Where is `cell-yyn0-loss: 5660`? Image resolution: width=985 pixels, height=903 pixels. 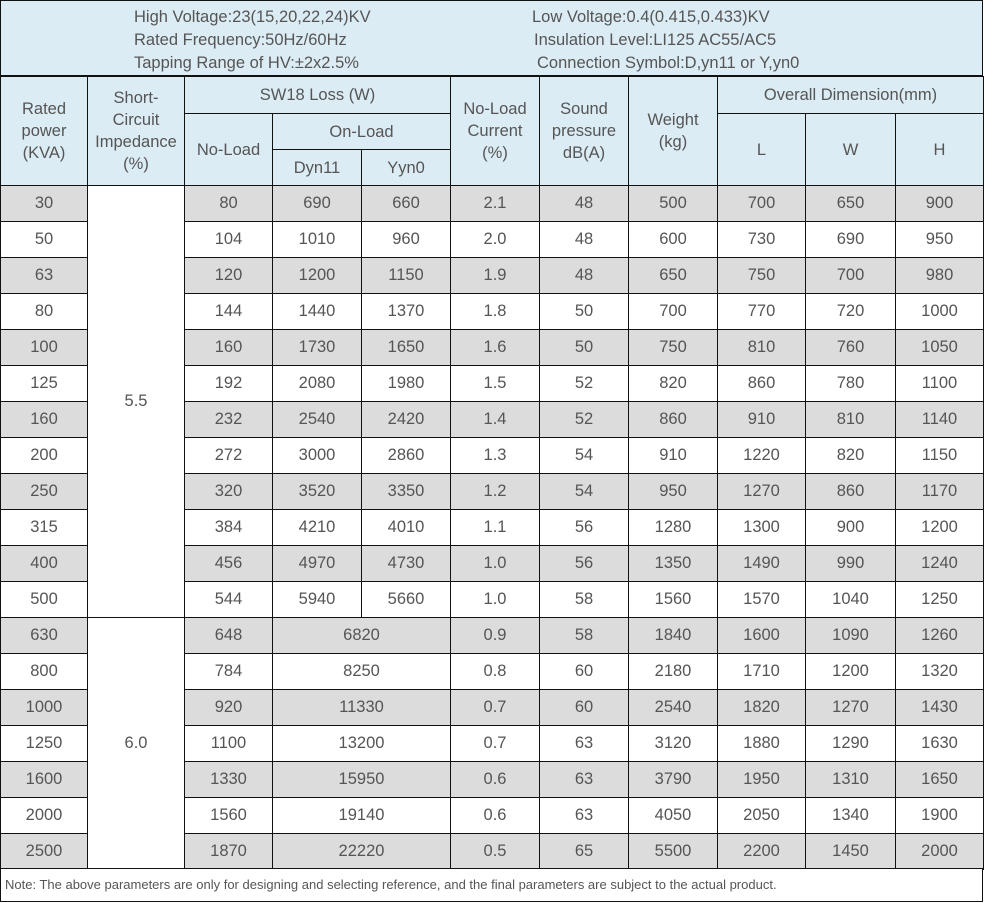 cell-yyn0-loss: 5660 is located at coordinates (406, 599).